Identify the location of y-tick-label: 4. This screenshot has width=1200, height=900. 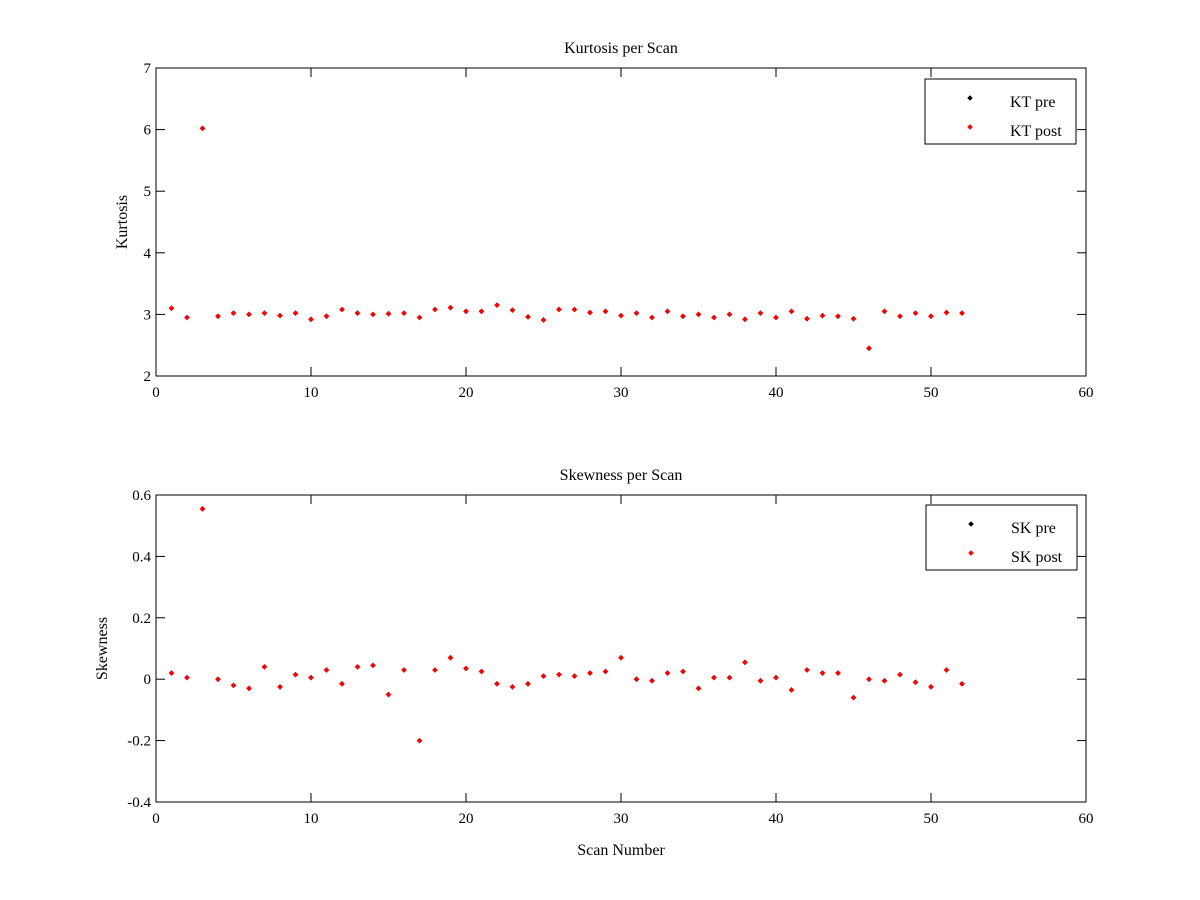
(148, 254).